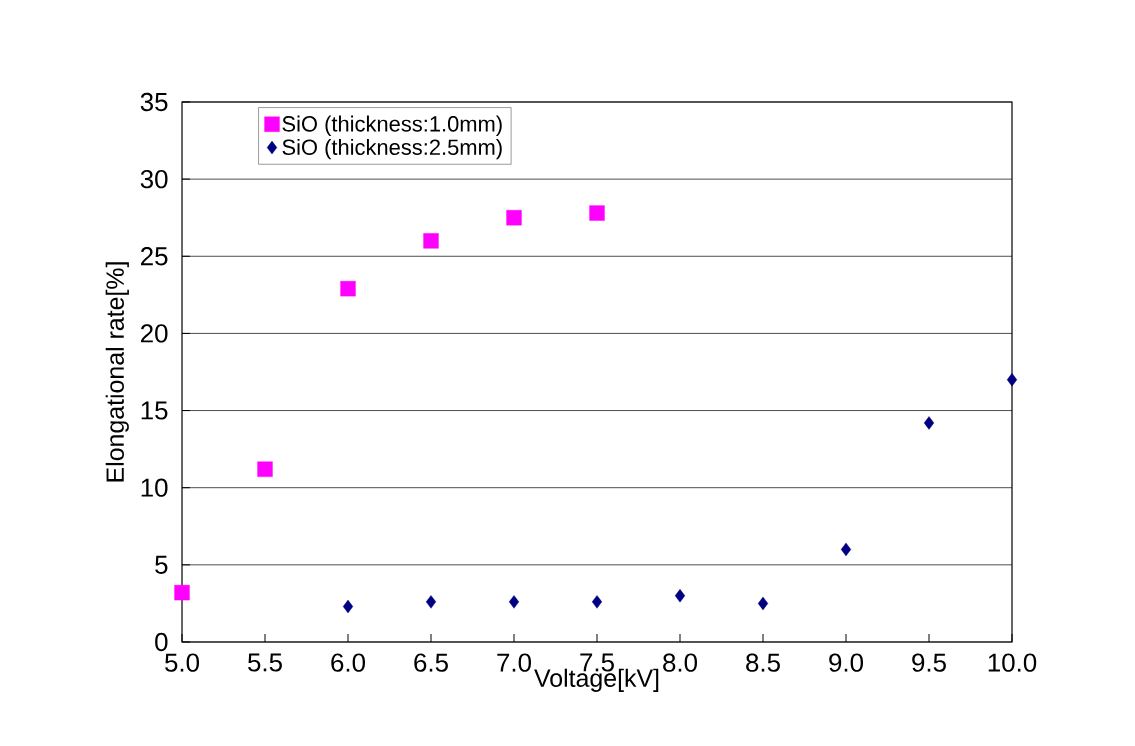 This screenshot has width=1135, height=746. I want to click on x-tick-label: 8.5, so click(763, 662).